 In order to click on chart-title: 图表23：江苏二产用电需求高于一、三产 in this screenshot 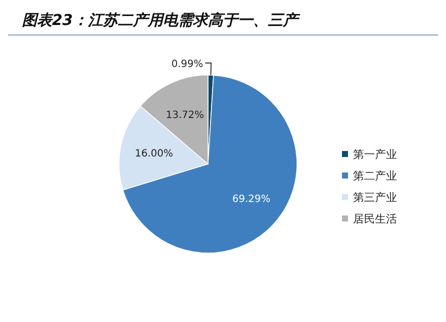, I will do `click(161, 20)`.